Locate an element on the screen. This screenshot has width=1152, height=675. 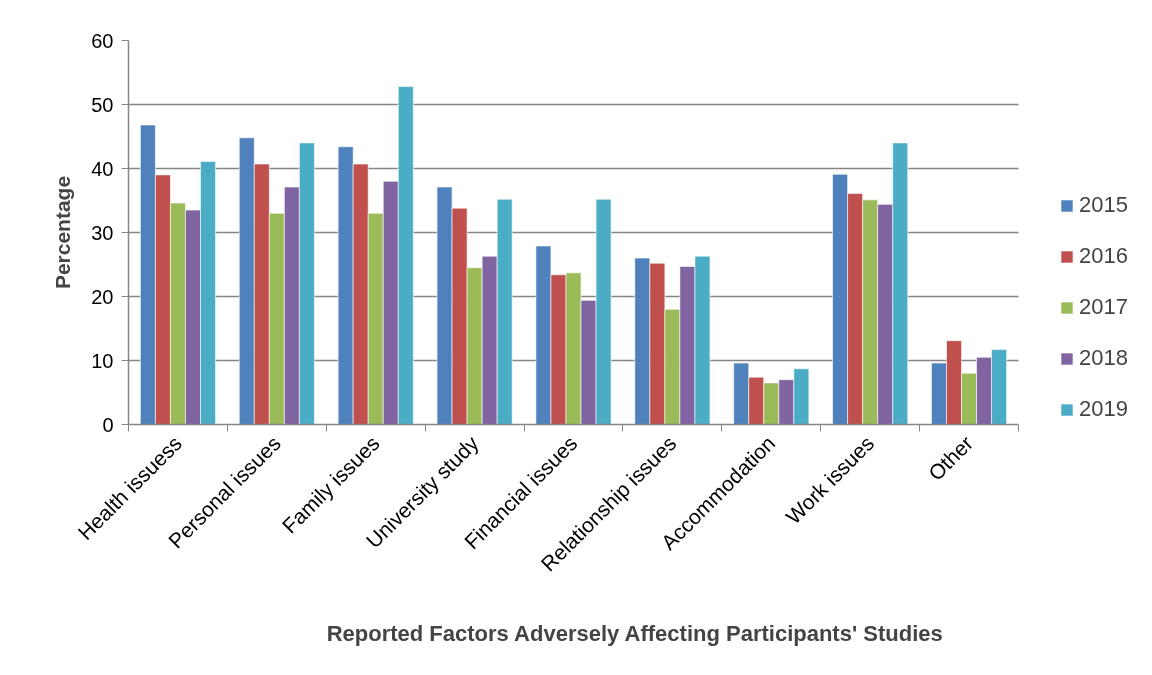
legend-label: 2019 is located at coordinates (1103, 409).